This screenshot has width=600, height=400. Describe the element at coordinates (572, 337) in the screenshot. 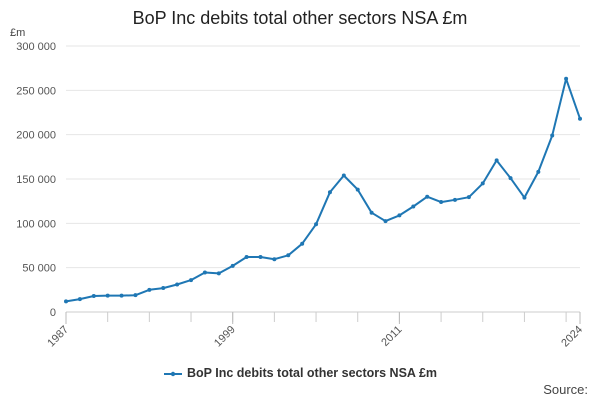

I see `x-tick-label: 2024` at that location.